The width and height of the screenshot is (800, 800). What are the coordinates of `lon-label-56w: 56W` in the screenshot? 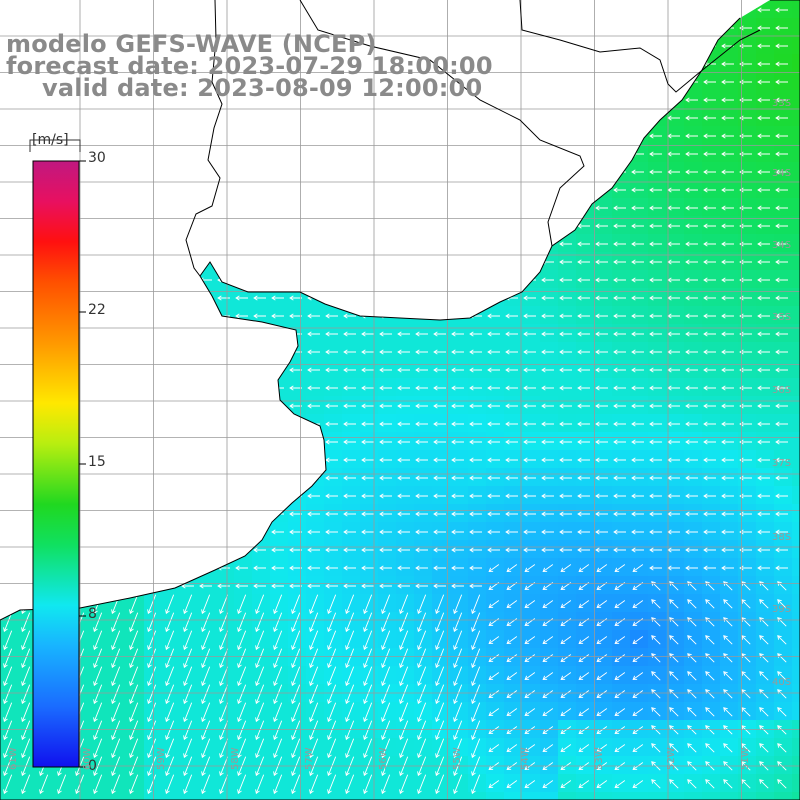 It's located at (383, 758).